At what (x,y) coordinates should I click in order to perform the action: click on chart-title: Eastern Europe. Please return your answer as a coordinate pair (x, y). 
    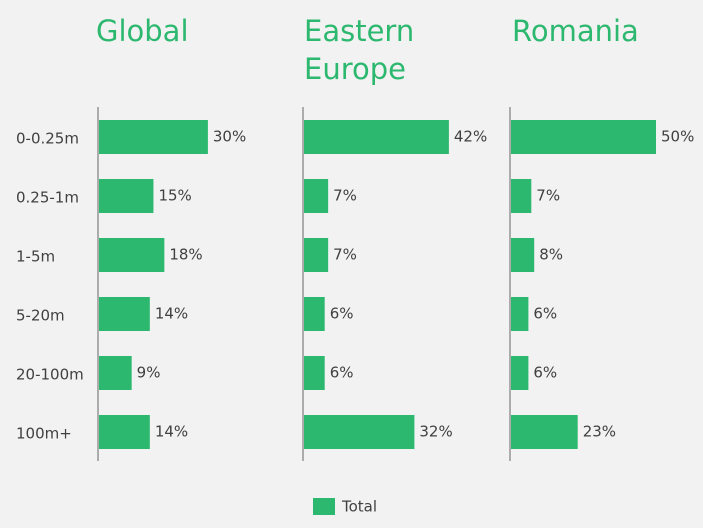
    Looking at the image, I should click on (359, 50).